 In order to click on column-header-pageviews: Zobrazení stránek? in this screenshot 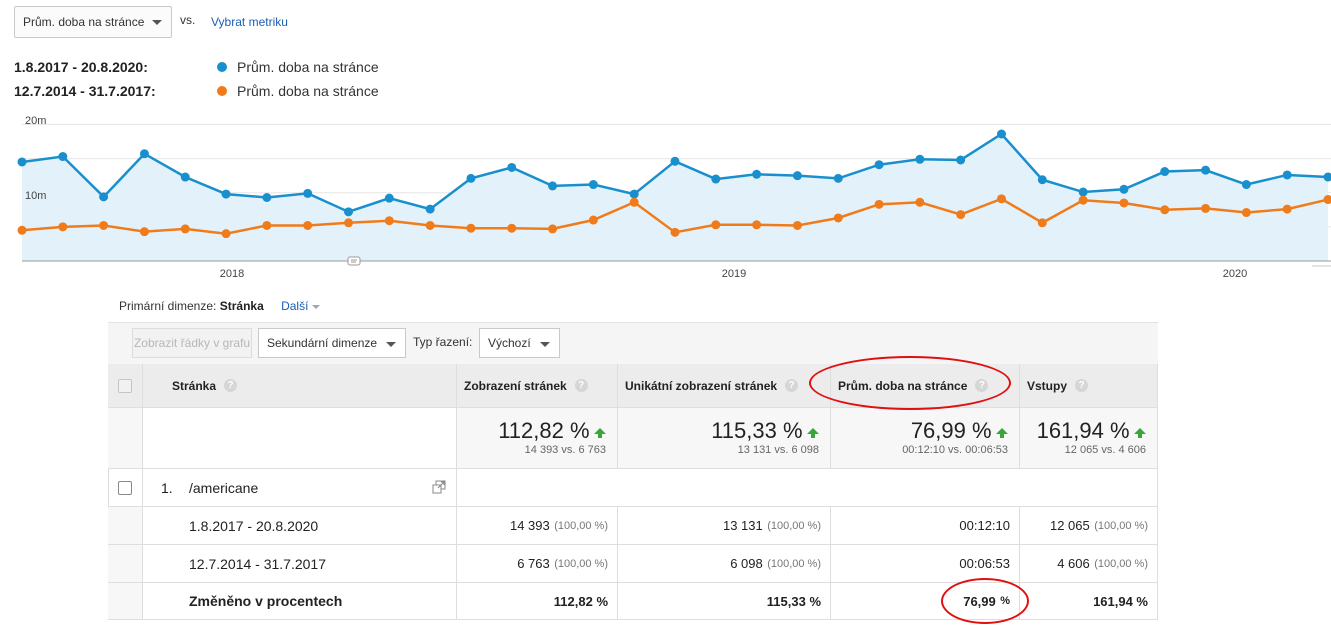, I will do `click(537, 386)`.